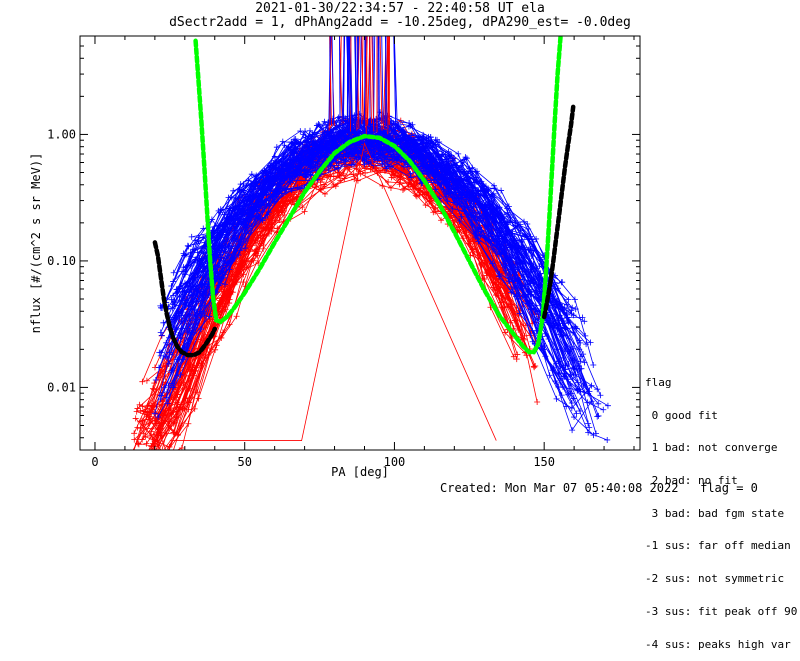  I want to click on x-tick-label: 50, so click(244, 462).